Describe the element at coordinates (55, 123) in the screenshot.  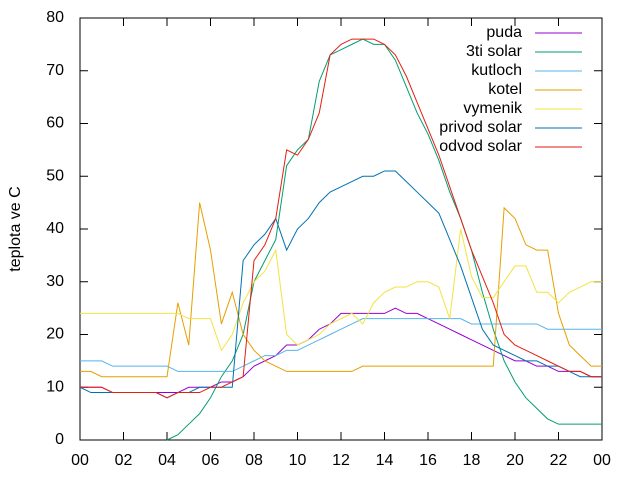
I see `y-tick-label: 60` at that location.